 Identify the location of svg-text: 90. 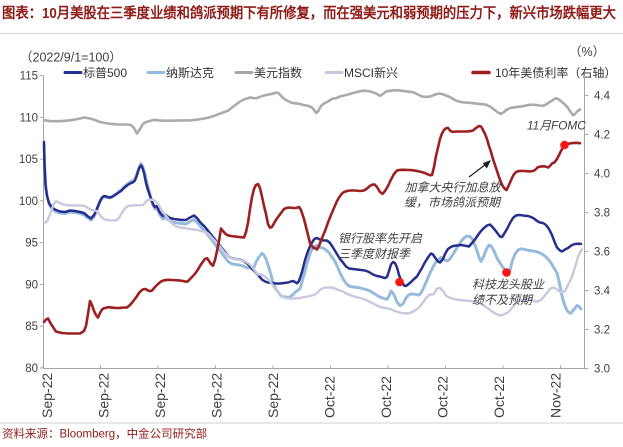
(31, 285).